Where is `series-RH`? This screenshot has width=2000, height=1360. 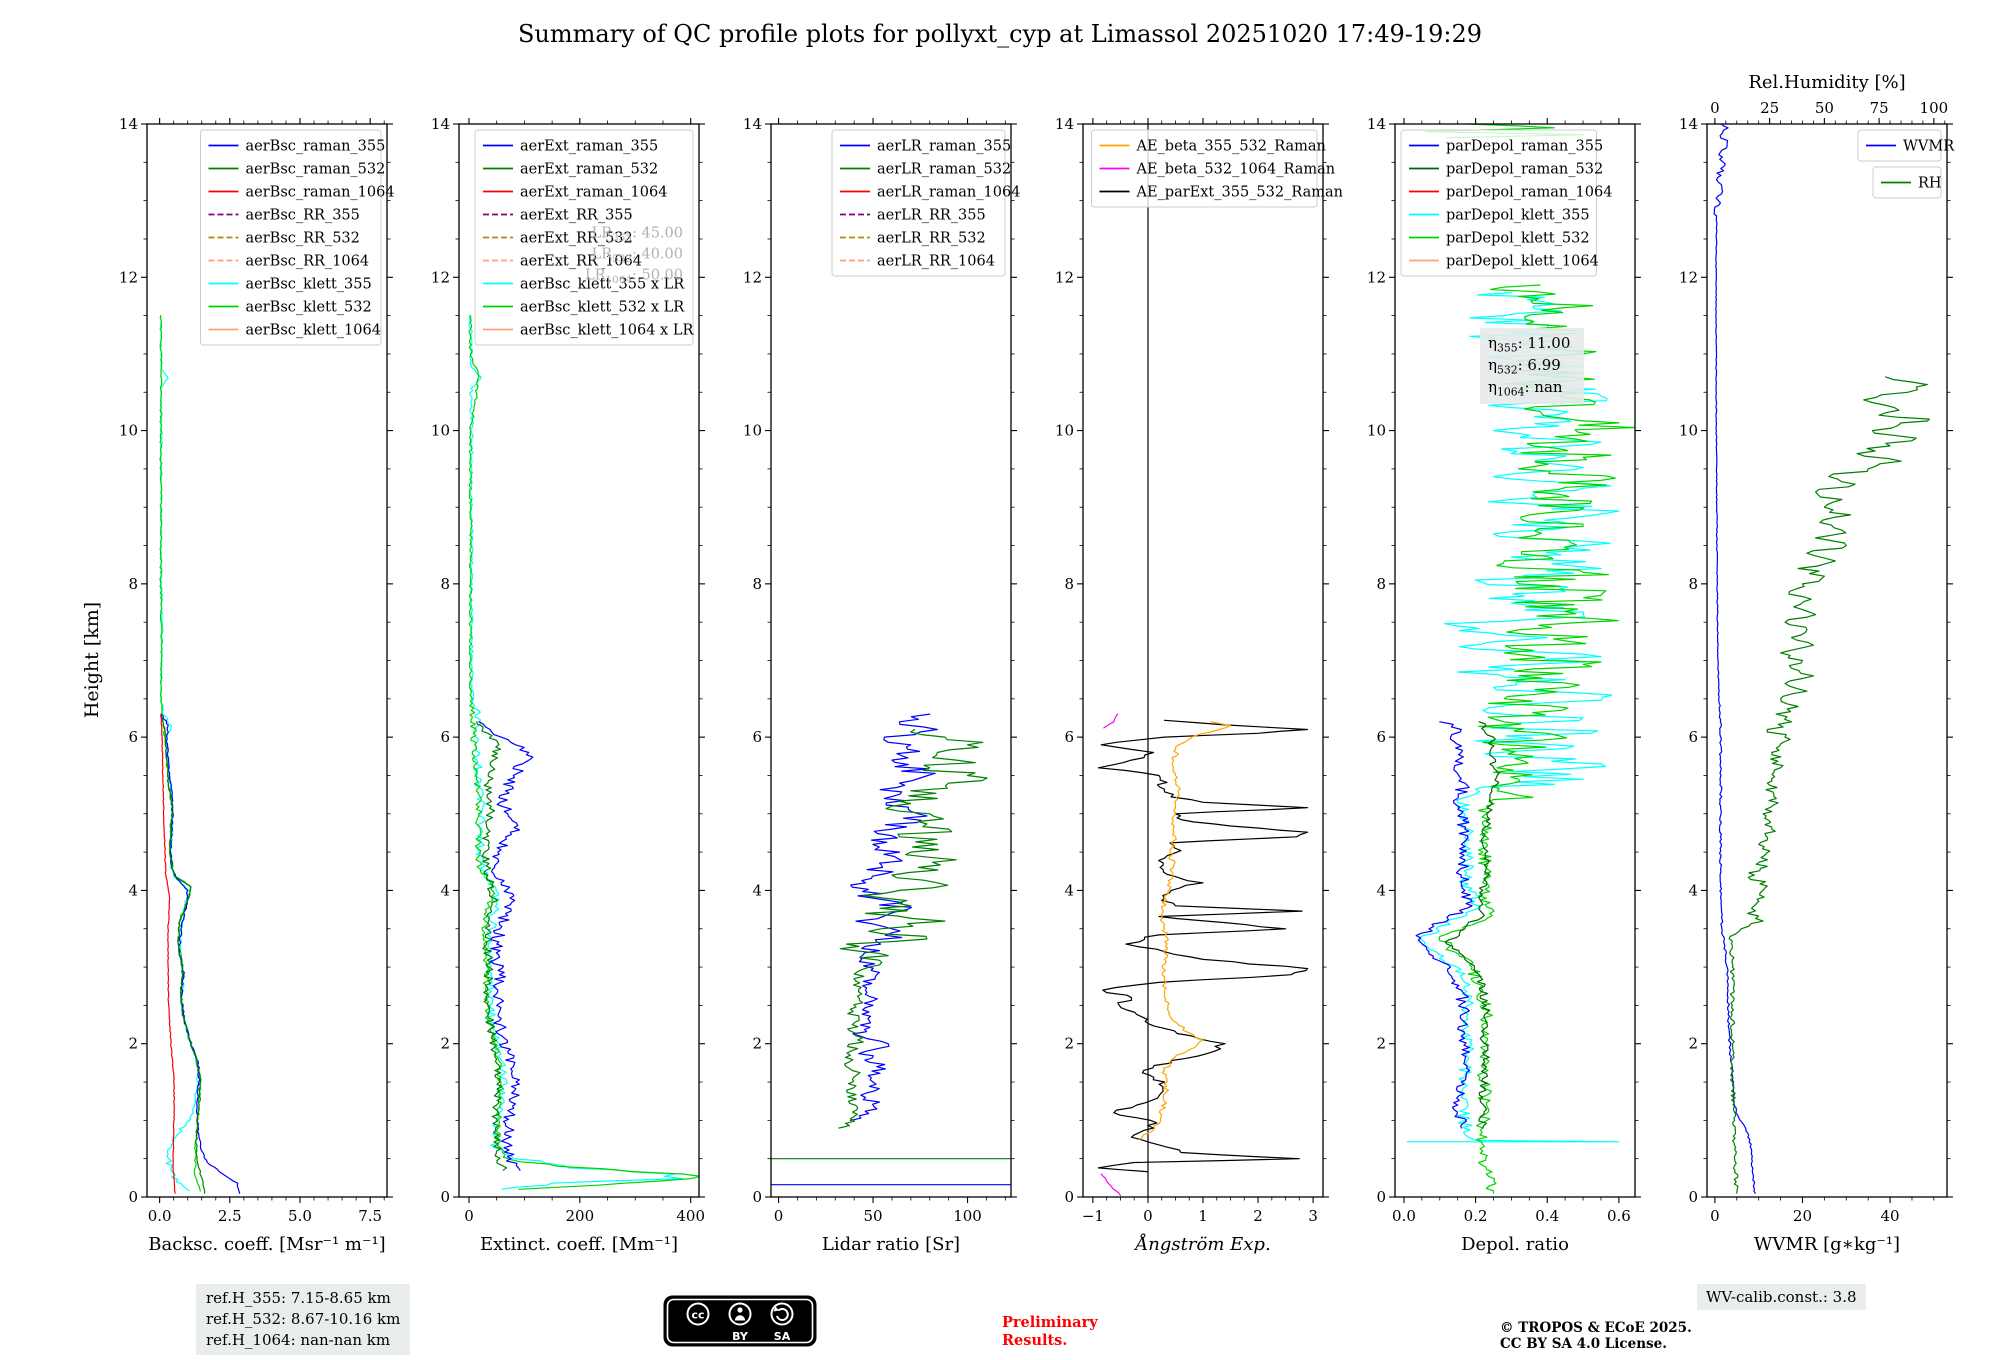
series-RH is located at coordinates (1829, 785).